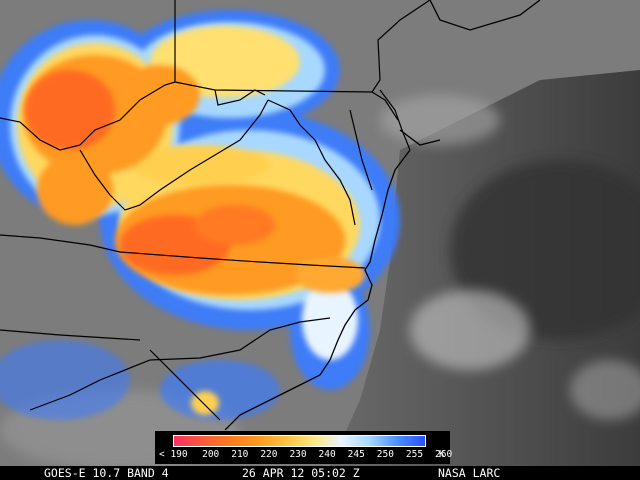 This screenshot has width=640, height=480. Describe the element at coordinates (385, 454) in the screenshot. I see `legend-tick-label: 250` at that location.